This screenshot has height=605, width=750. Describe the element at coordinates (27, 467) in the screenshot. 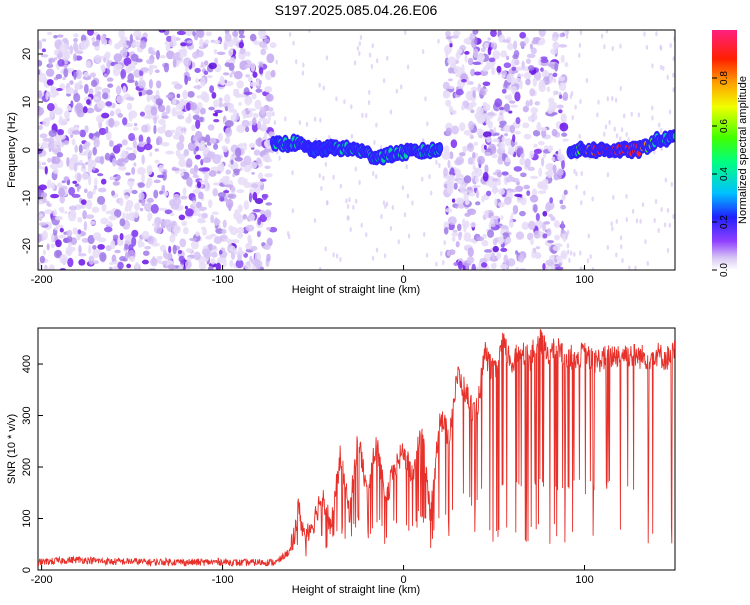

I see `y-tick-label: 200` at that location.